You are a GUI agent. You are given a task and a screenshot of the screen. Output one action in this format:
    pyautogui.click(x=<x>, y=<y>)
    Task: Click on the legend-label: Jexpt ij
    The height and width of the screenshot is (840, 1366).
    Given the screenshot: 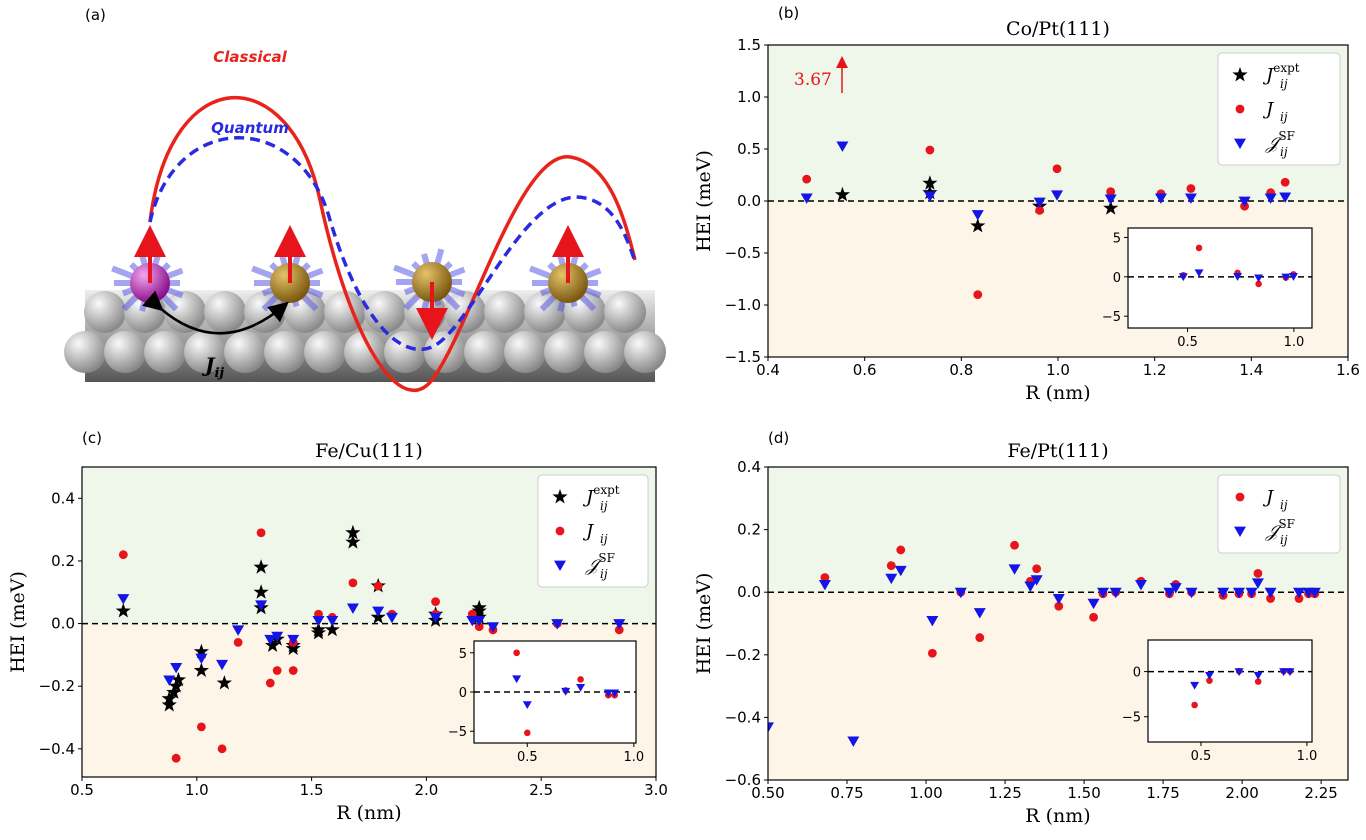 What is the action you would take?
    pyautogui.click(x=601, y=498)
    